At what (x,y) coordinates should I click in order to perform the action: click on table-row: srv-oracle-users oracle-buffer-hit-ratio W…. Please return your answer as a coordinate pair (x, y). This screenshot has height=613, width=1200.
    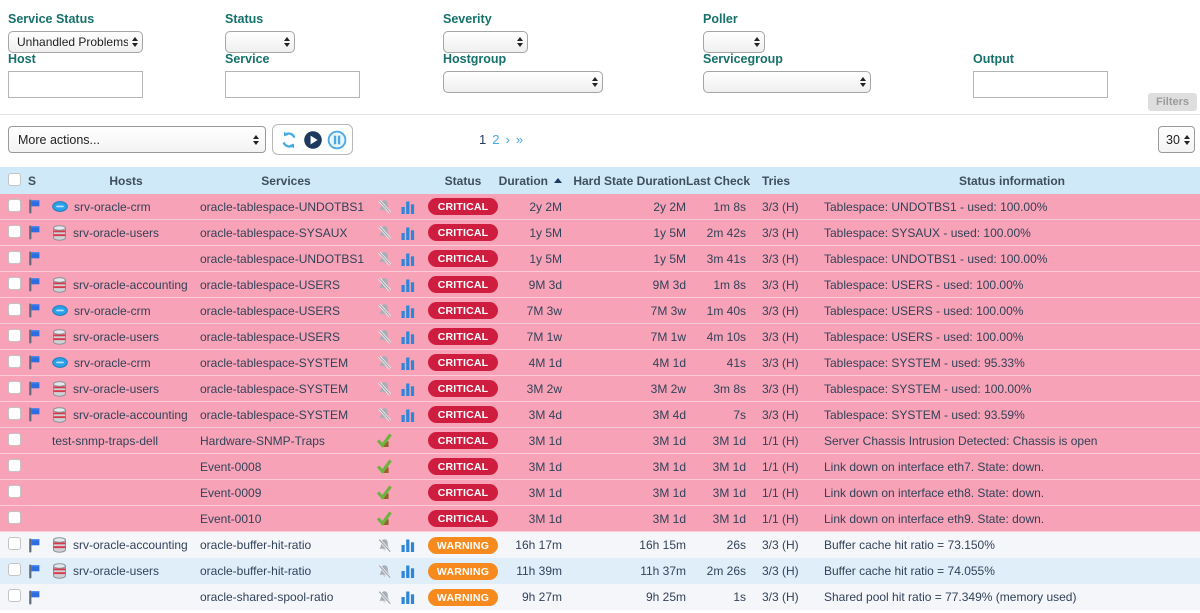
    Looking at the image, I should click on (600, 571).